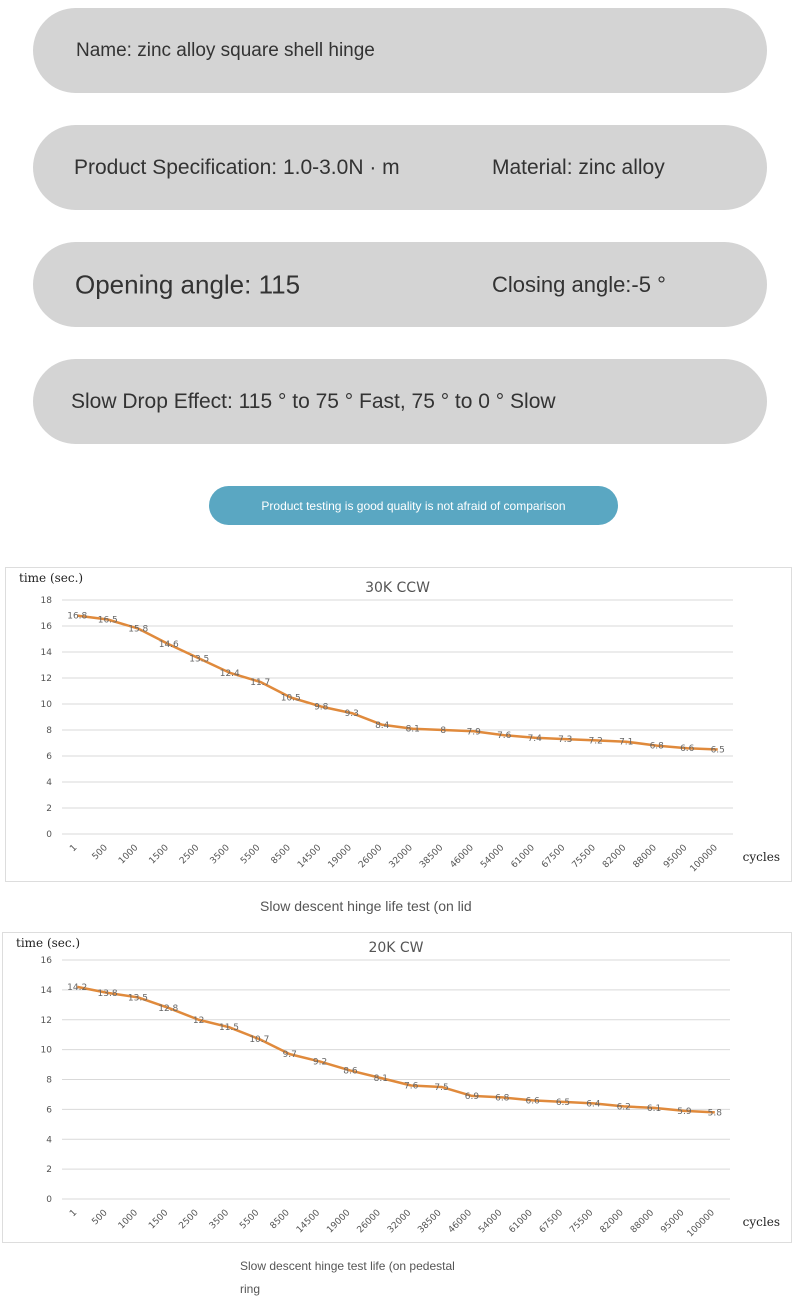 The height and width of the screenshot is (1301, 800). I want to click on data-label: 12, so click(198, 1021).